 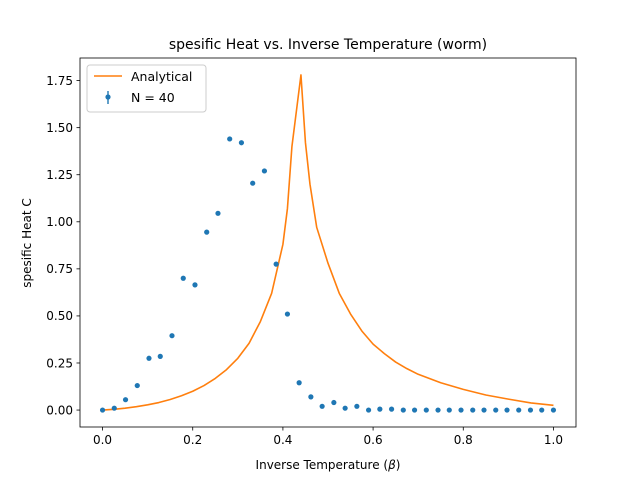 I want to click on y-axis-label: spesific Heat C, so click(x=27, y=242).